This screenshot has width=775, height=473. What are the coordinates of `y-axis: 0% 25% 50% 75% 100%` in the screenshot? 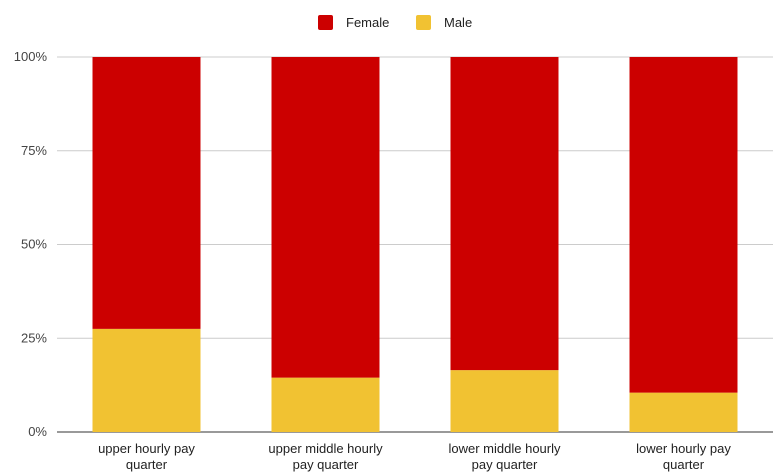 It's located at (31, 244).